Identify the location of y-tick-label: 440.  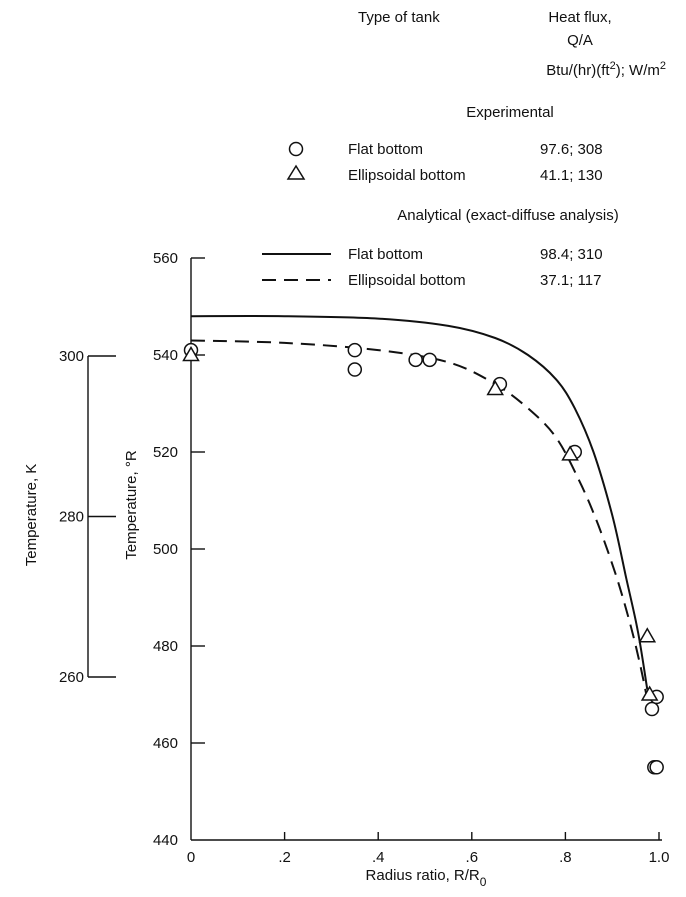
(165, 840).